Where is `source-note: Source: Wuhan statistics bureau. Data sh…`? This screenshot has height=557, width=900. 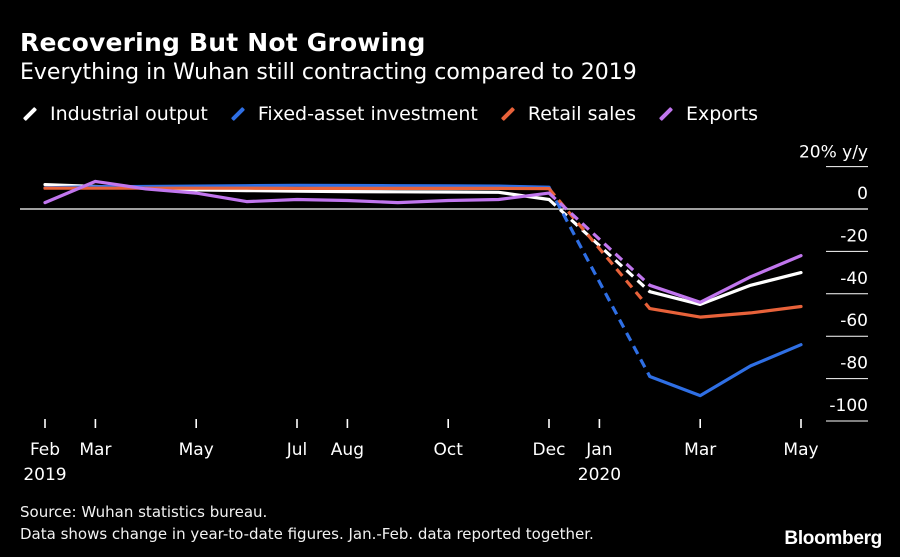
source-note: Source: Wuhan statistics bureau. Data sh… is located at coordinates (307, 523).